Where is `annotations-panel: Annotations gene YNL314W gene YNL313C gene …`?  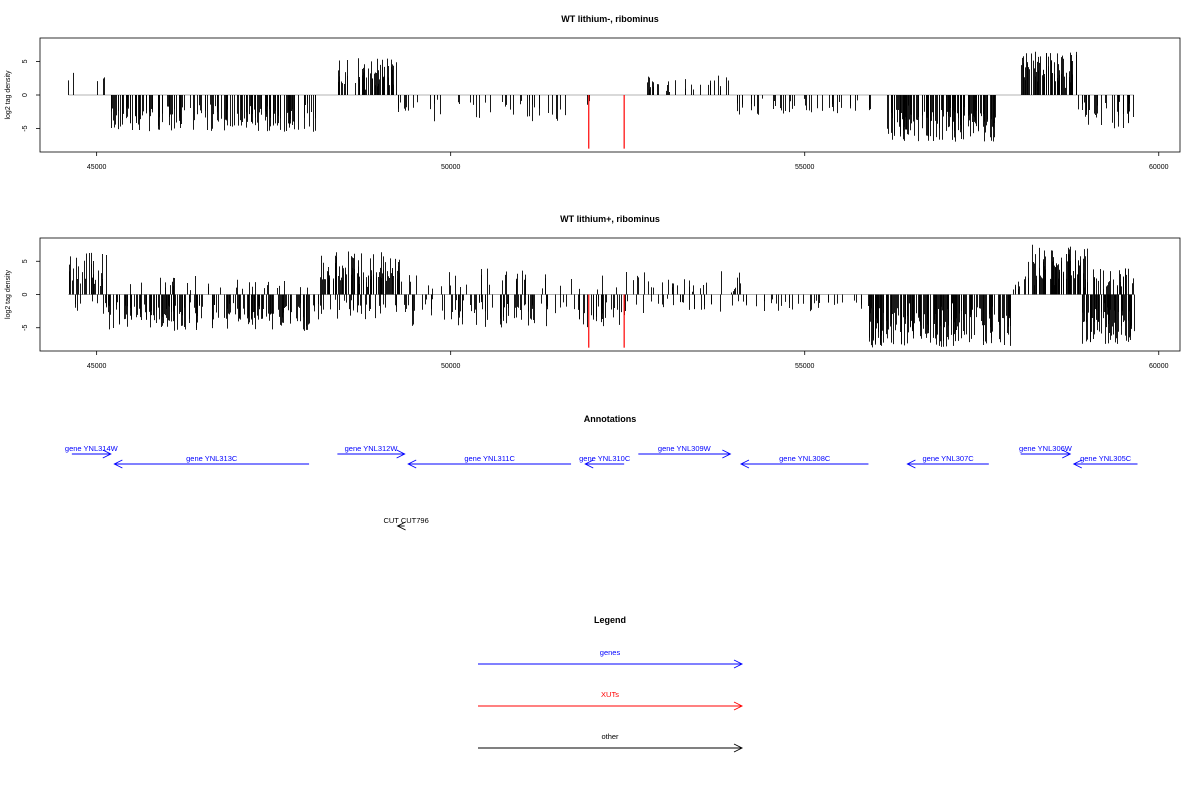
annotations-panel: Annotations gene YNL314W gene YNL313C gene … is located at coordinates (601, 472).